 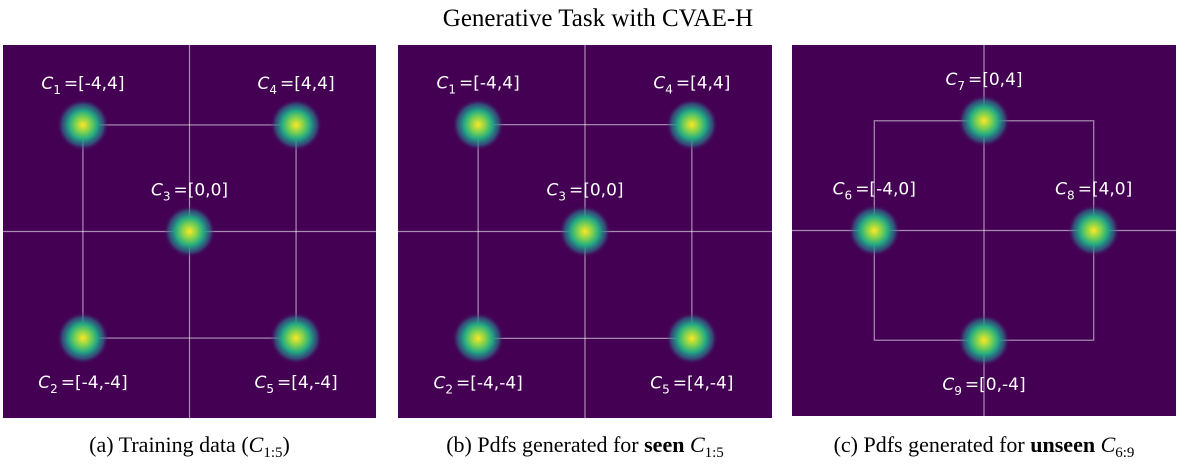 I want to click on point-coordinates: =[0,-4], so click(x=995, y=385).